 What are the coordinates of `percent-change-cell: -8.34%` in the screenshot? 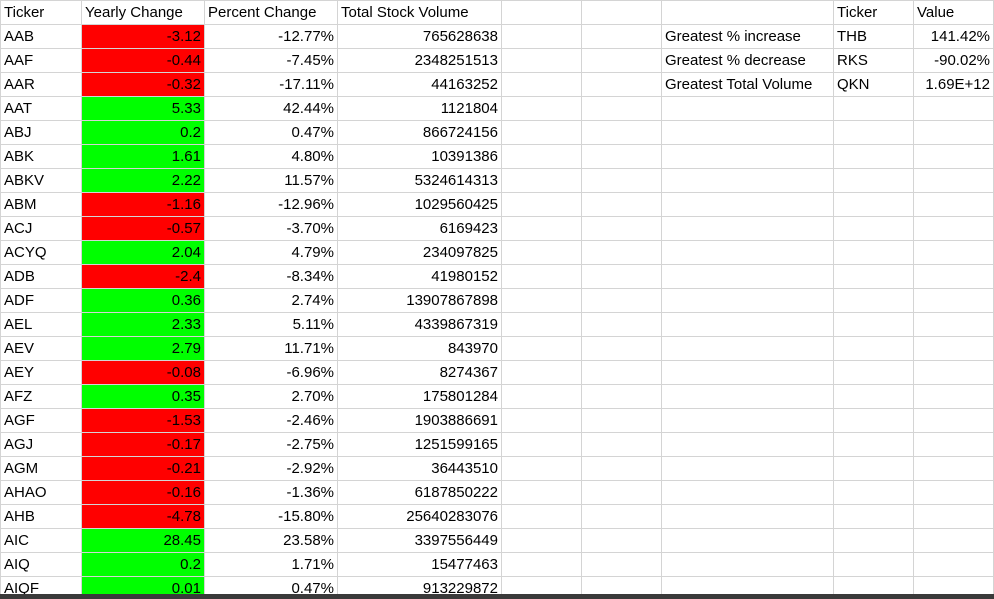 It's located at (271, 276).